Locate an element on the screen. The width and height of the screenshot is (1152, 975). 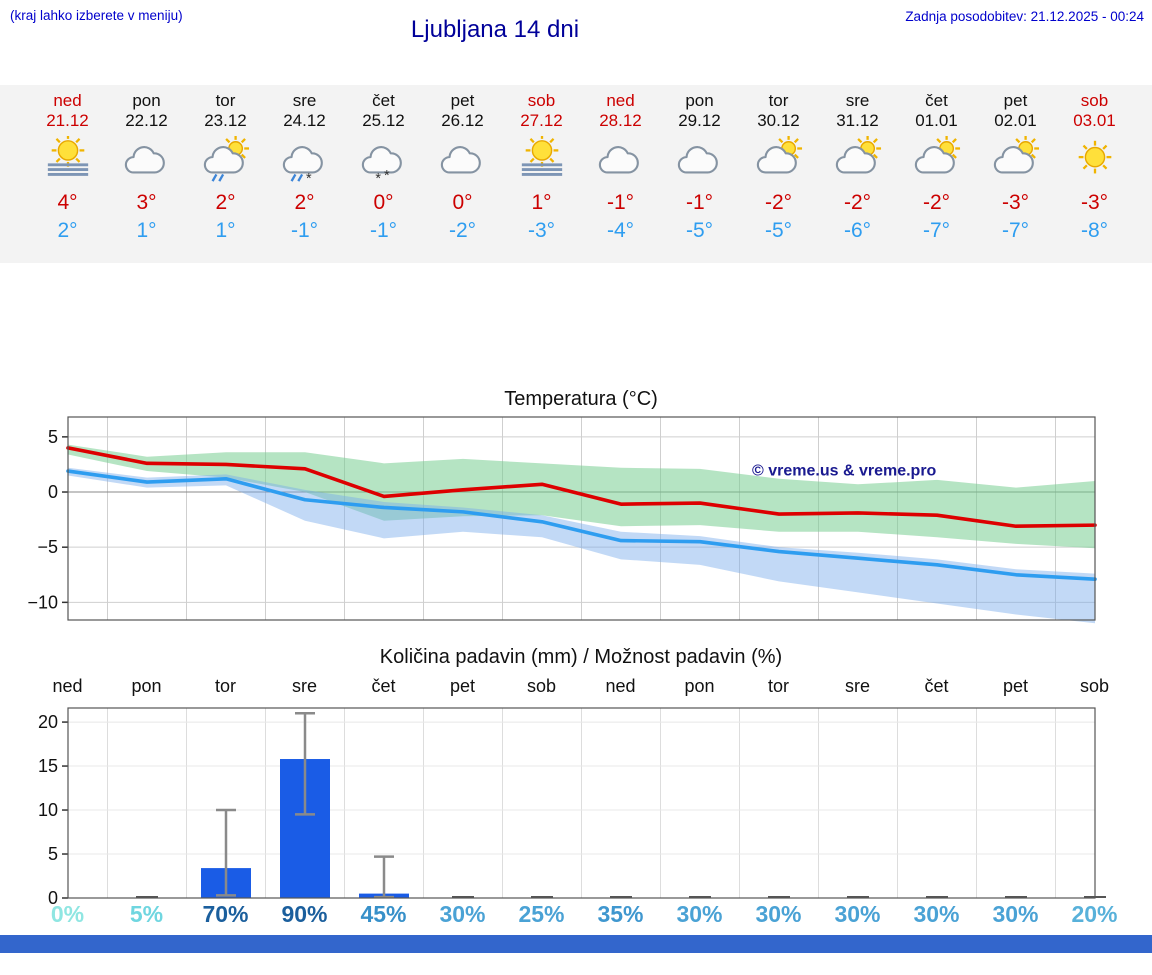
day-date: 03.01 is located at coordinates (1094, 120).